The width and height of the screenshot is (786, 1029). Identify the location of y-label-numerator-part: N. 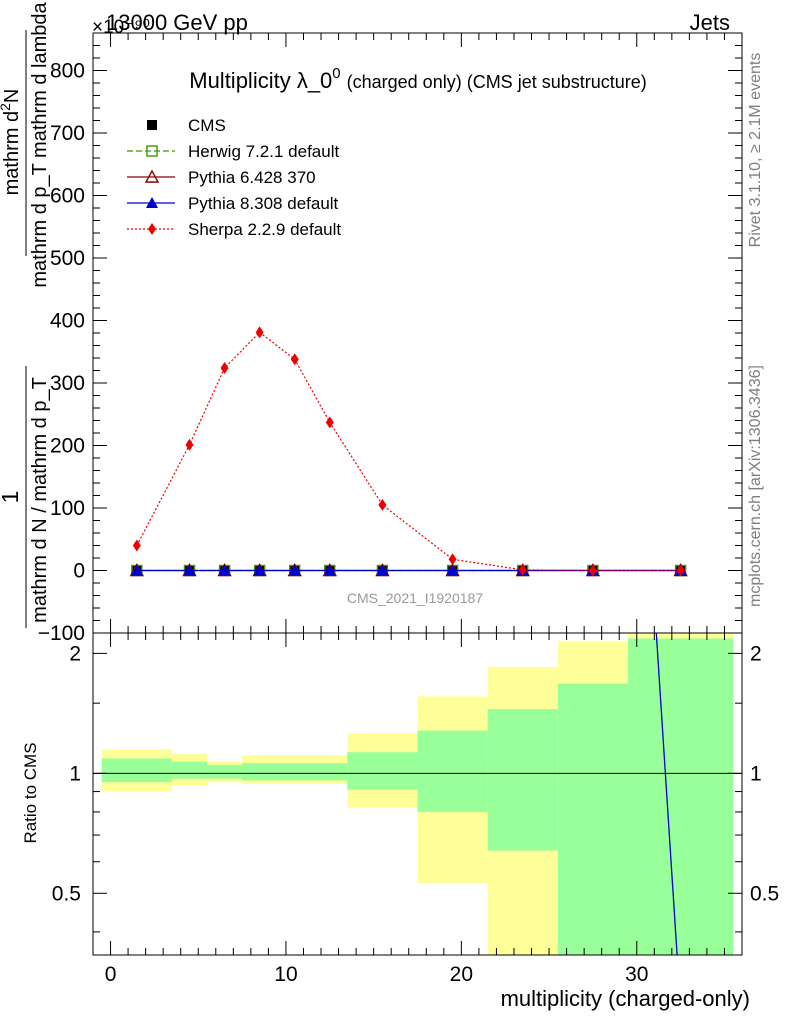
(12, 96).